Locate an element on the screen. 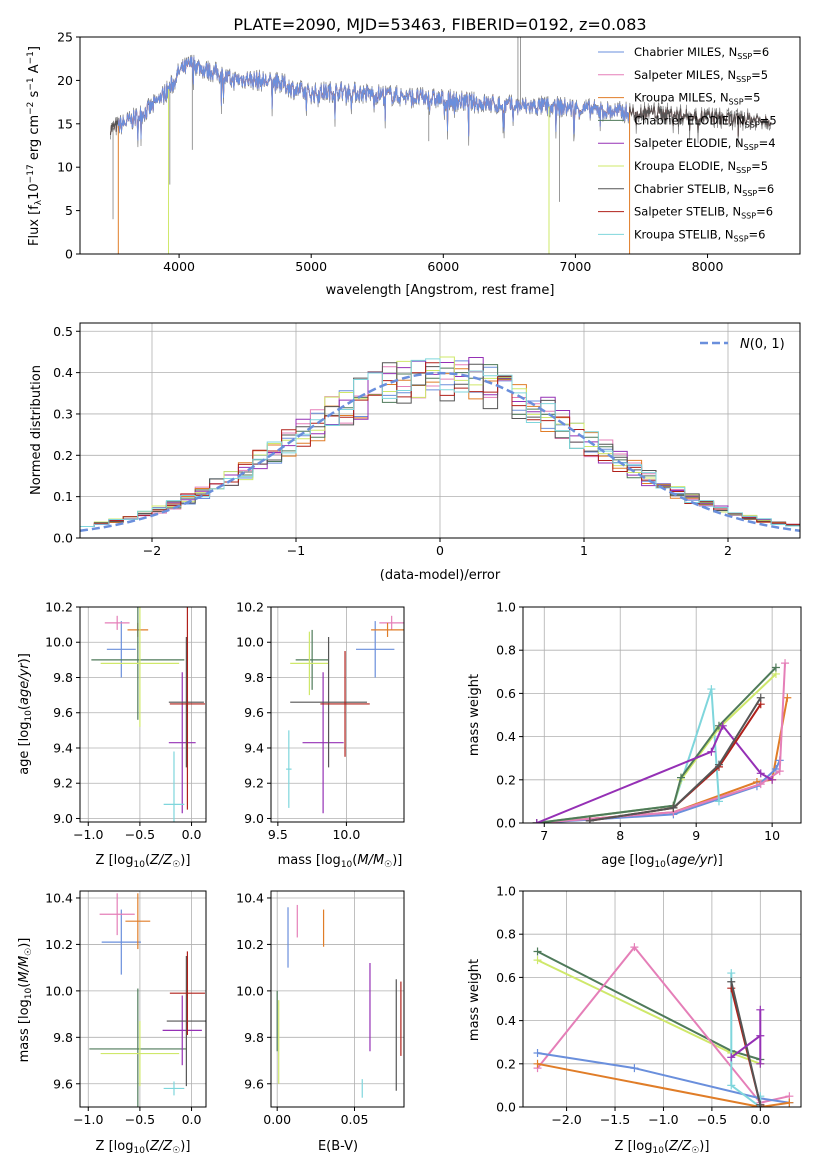 Image resolution: width=819 pixels, height=1170 pixels. y-tick-label: 0.5 is located at coordinates (63, 331).